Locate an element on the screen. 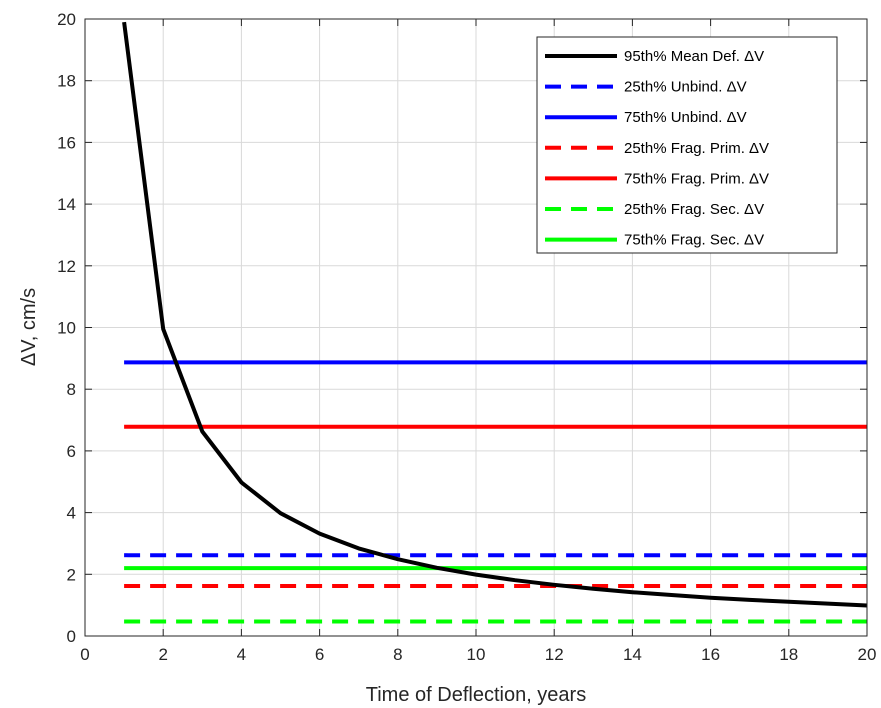  x-tick-label: 20 is located at coordinates (867, 654).